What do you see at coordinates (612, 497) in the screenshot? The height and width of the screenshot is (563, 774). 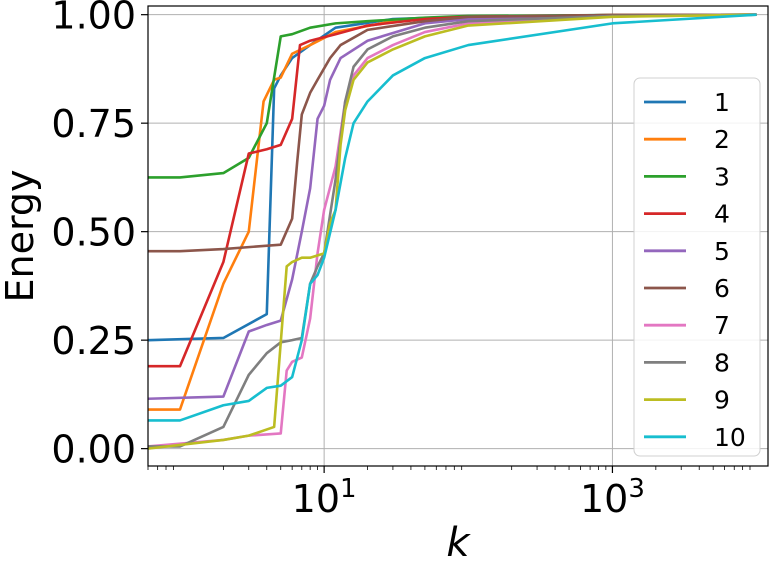 I see `x-tick-label: 10³` at bounding box center [612, 497].